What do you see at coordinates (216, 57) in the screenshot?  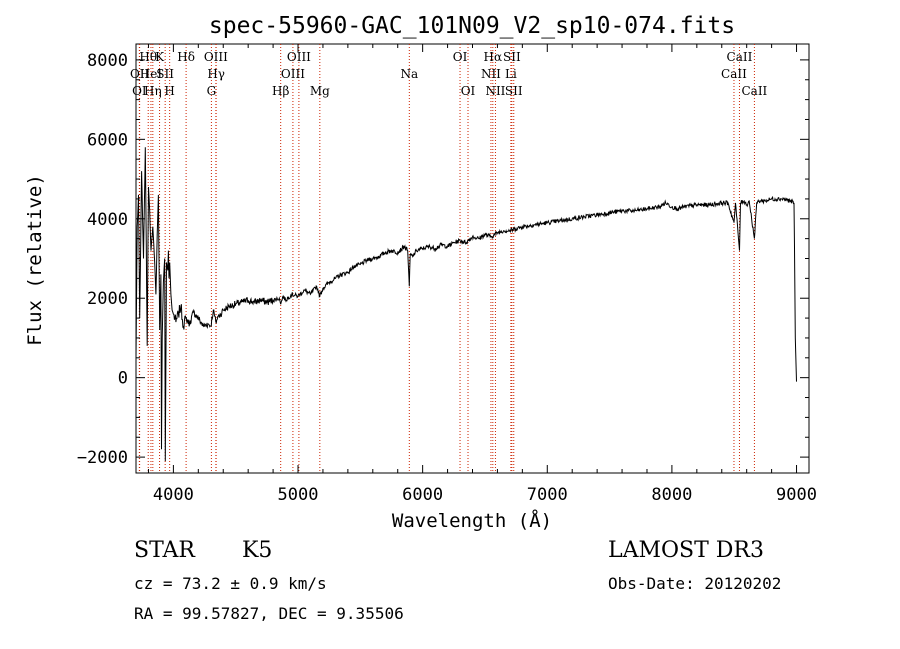 I see `line-marker-label-9: OIII` at bounding box center [216, 57].